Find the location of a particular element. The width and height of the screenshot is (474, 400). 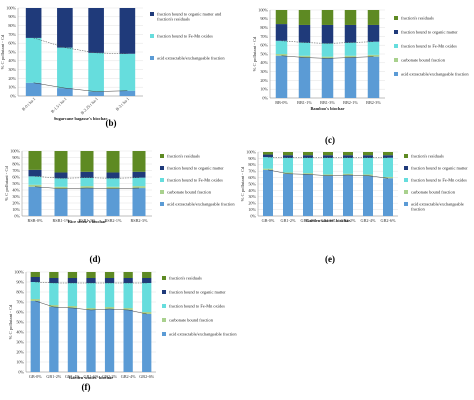

y-tick-label: 10% is located at coordinates (12, 87).